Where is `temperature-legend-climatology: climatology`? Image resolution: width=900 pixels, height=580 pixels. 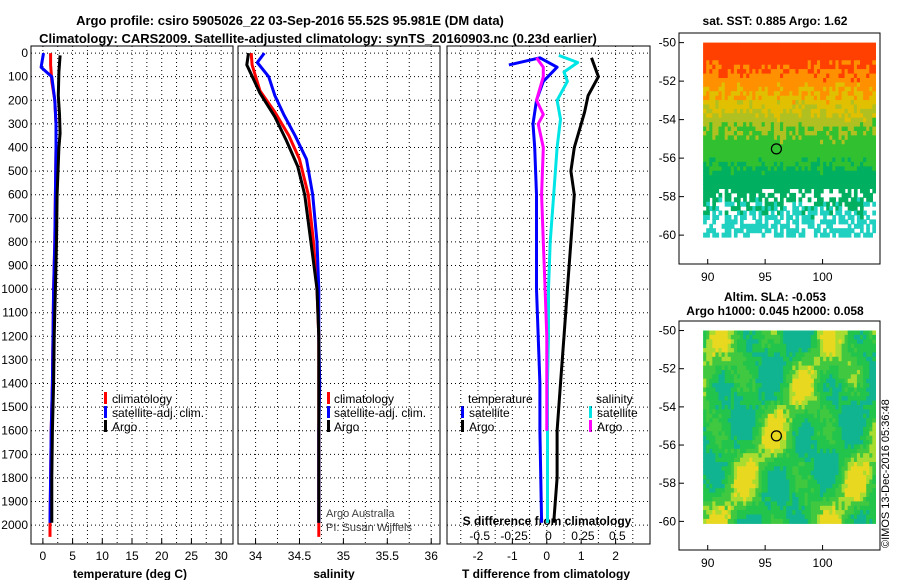 temperature-legend-climatology: climatology is located at coordinates (142, 399).